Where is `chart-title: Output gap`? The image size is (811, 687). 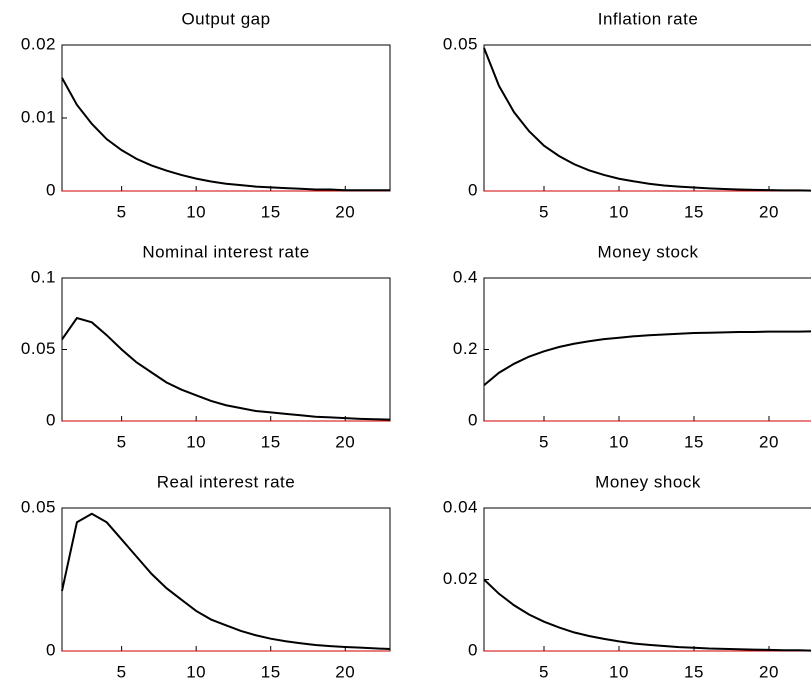 chart-title: Output gap is located at coordinates (225, 18).